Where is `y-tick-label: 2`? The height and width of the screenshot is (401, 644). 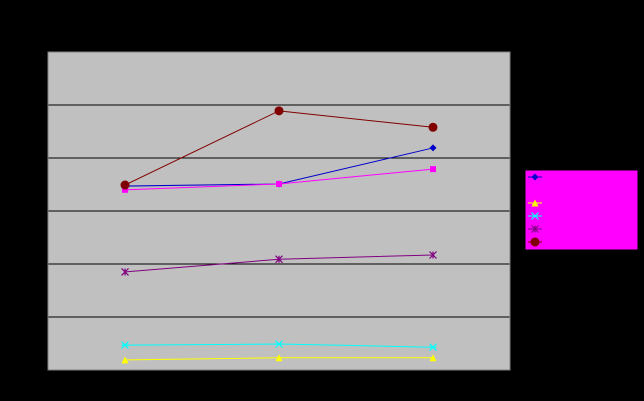 y-tick-label: 2 is located at coordinates (39, 264).